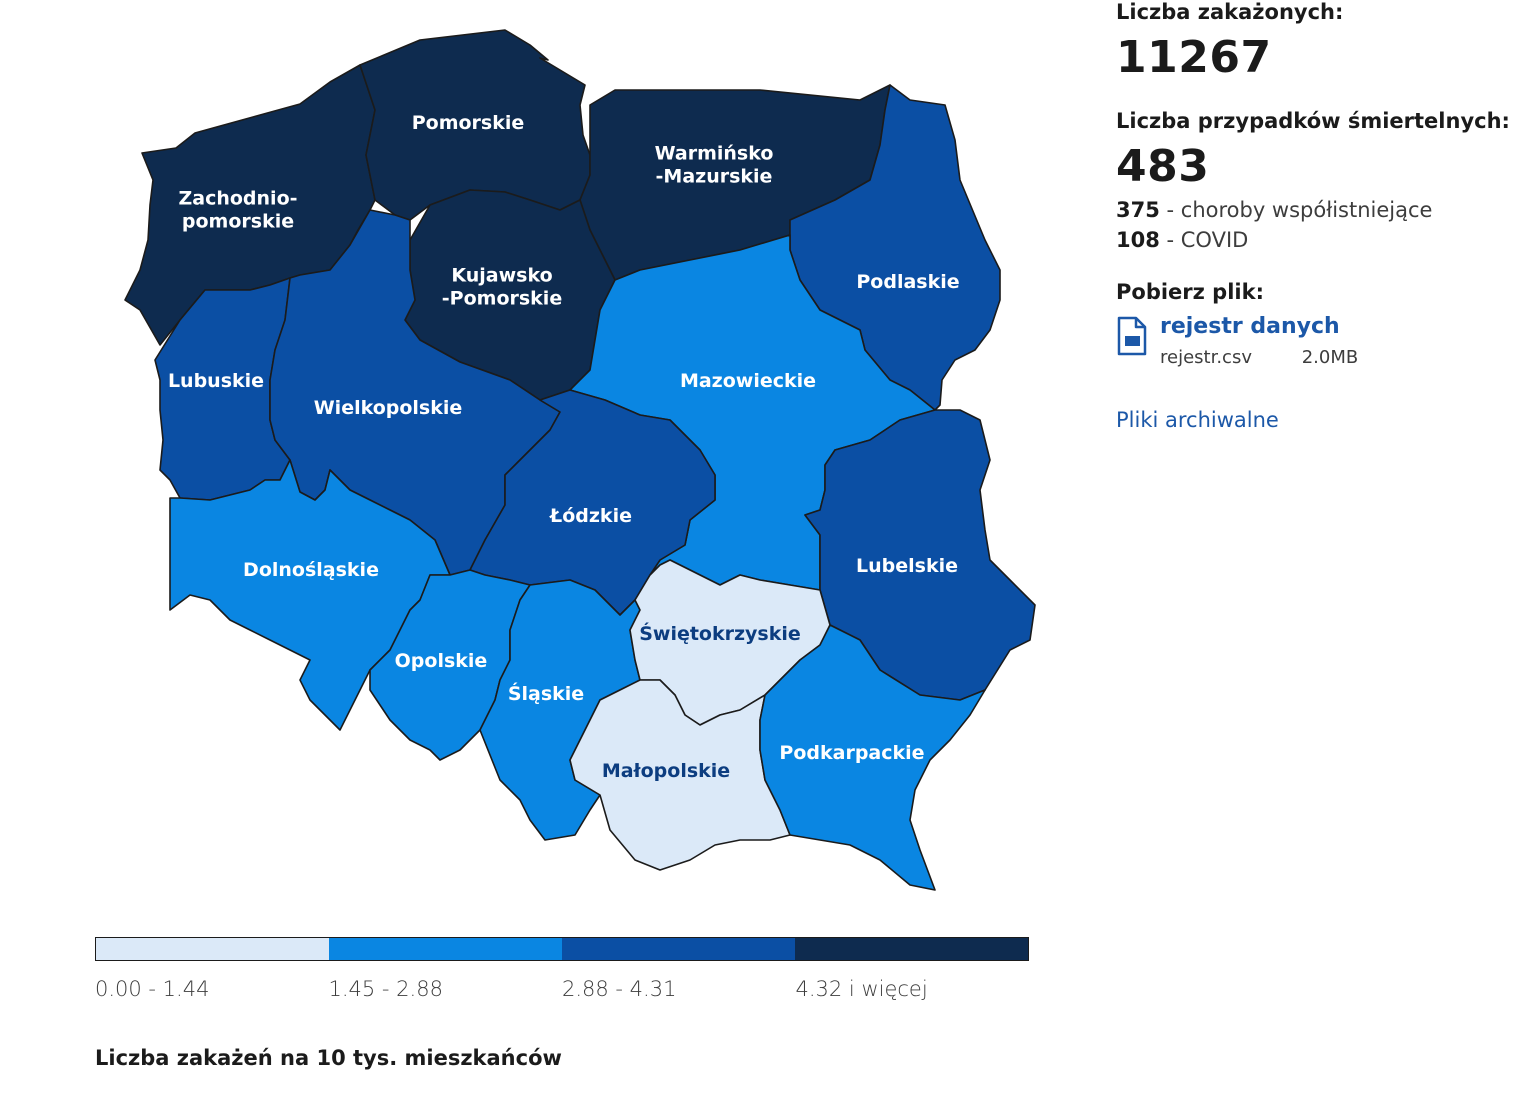 This screenshot has height=1107, width=1530. What do you see at coordinates (1138, 210) in the screenshot?
I see `comorbid-count: 375` at bounding box center [1138, 210].